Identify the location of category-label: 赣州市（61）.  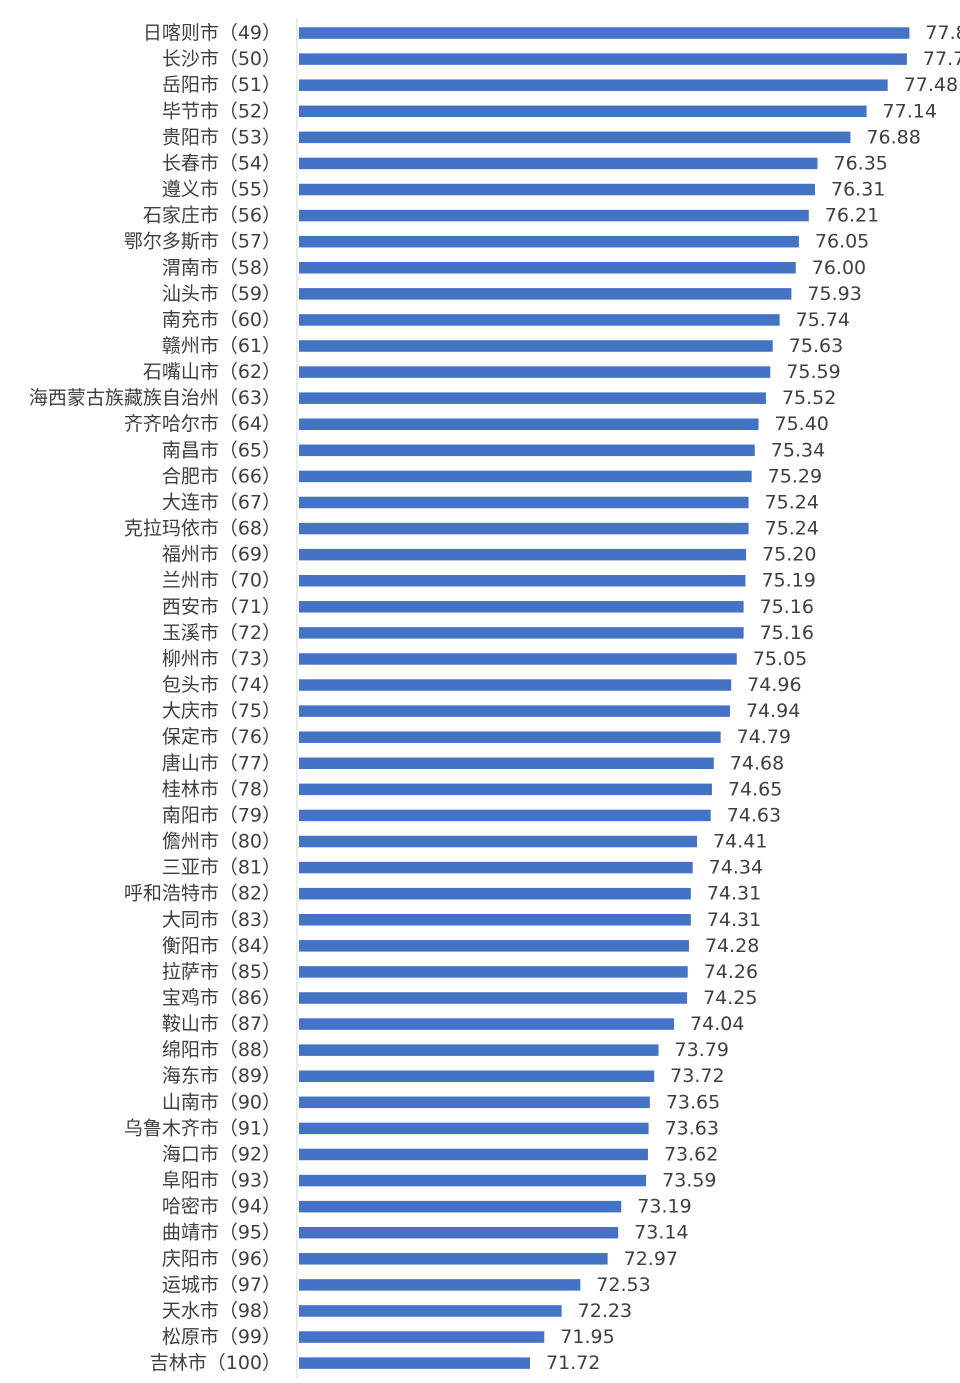
(221, 346).